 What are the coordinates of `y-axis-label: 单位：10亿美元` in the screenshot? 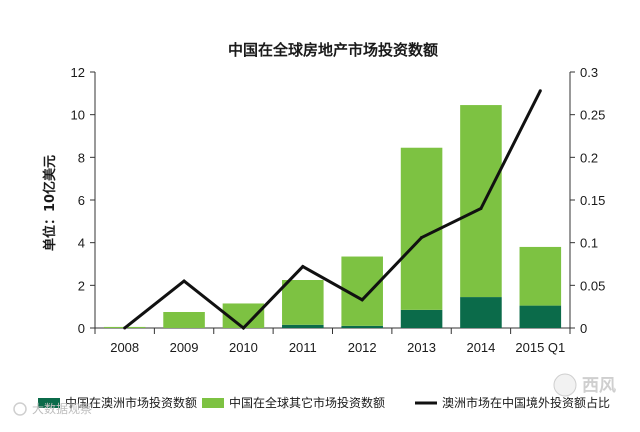 It's located at (50, 203).